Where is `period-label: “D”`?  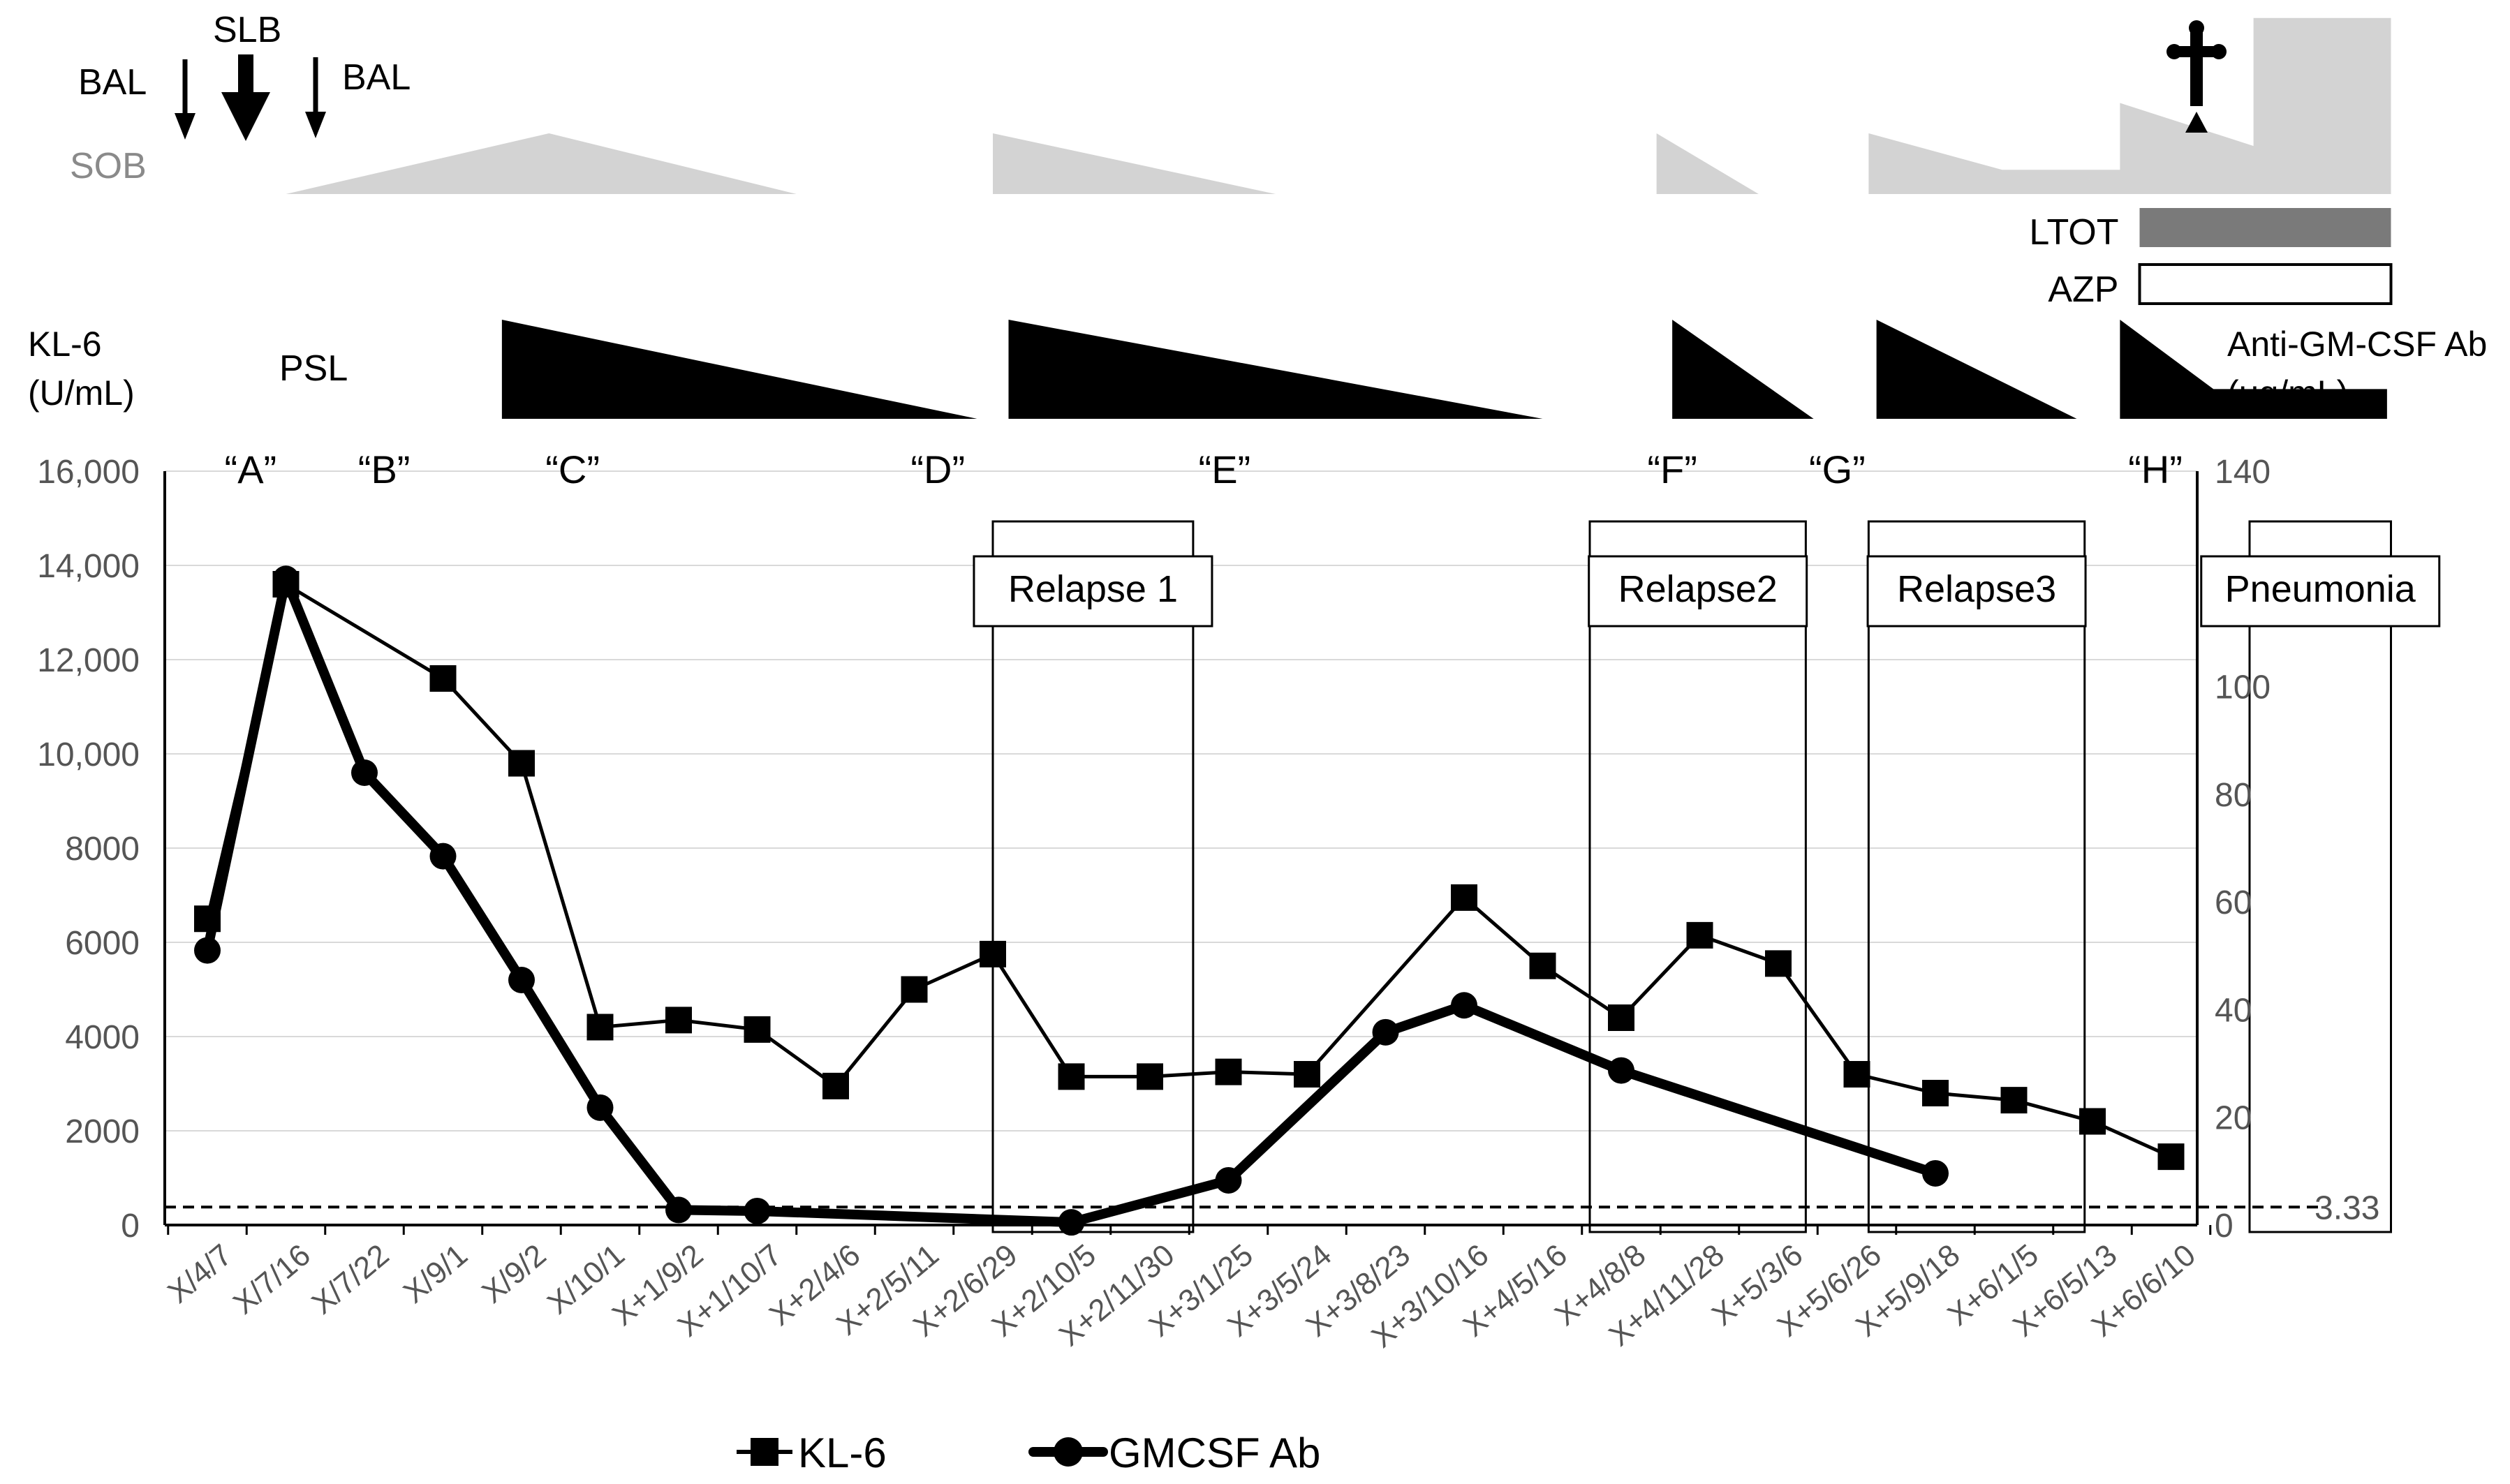 period-label: “D” is located at coordinates (937, 469).